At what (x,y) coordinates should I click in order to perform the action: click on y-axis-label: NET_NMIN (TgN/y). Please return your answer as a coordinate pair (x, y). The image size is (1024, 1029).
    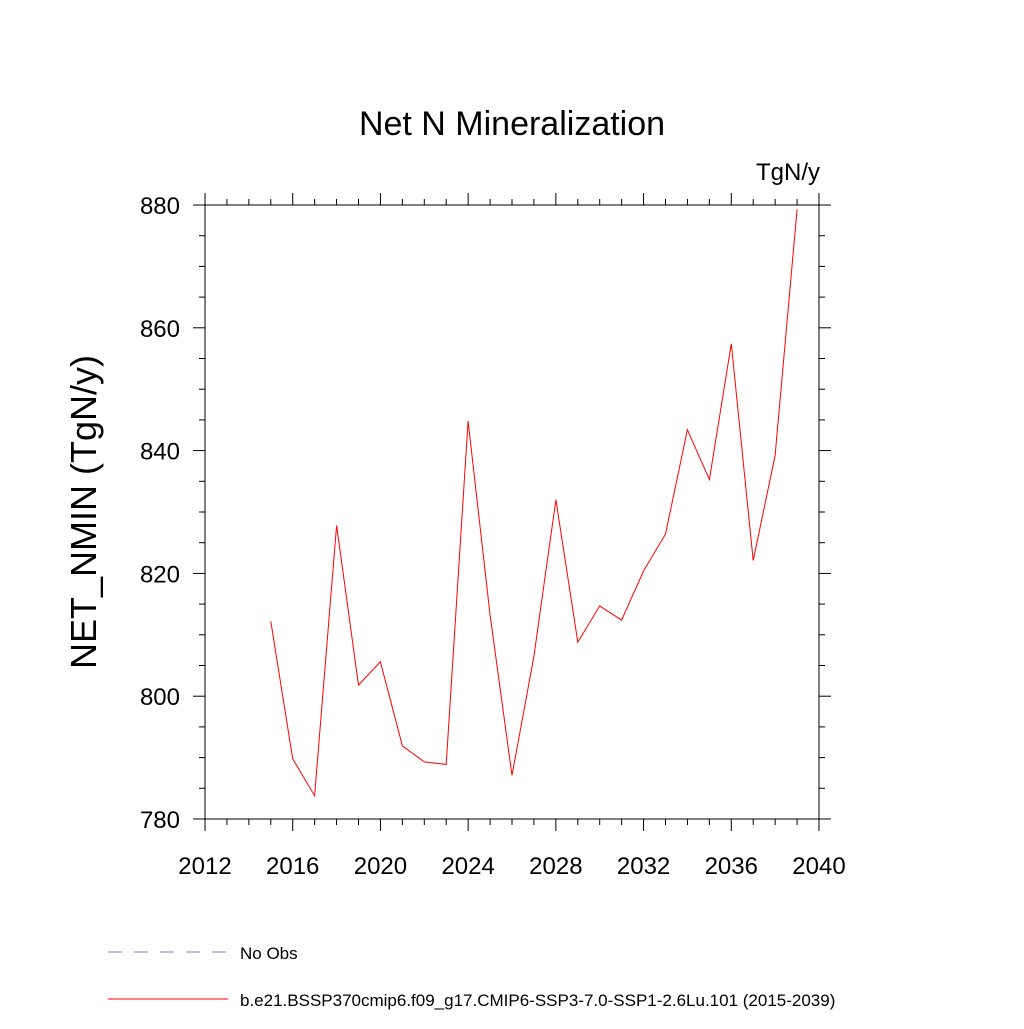
    Looking at the image, I should click on (83, 512).